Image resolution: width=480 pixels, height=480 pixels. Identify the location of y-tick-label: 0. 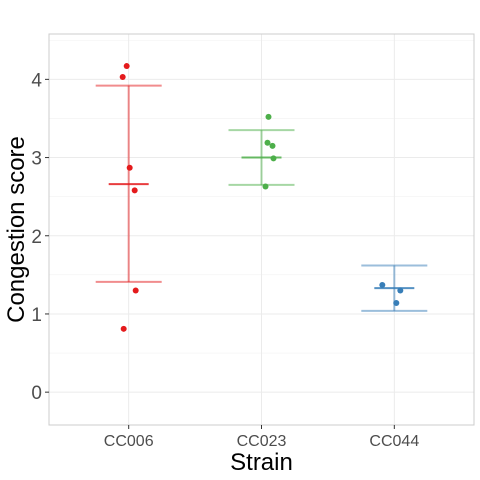
(36, 393).